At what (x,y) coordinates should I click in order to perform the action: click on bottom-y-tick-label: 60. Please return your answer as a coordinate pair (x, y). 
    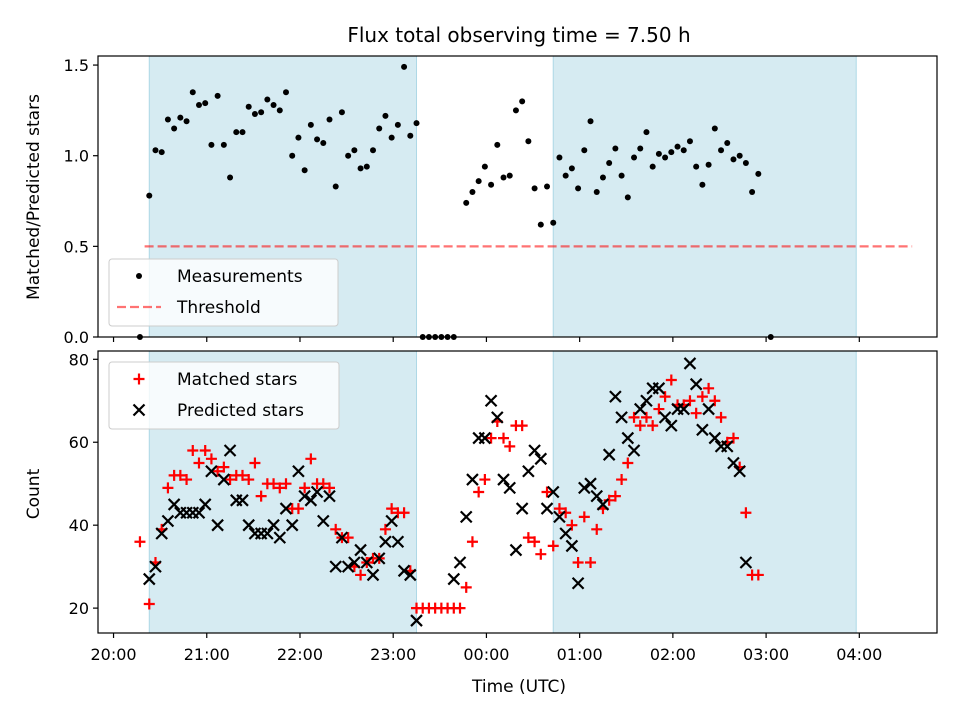
    Looking at the image, I should click on (79, 442).